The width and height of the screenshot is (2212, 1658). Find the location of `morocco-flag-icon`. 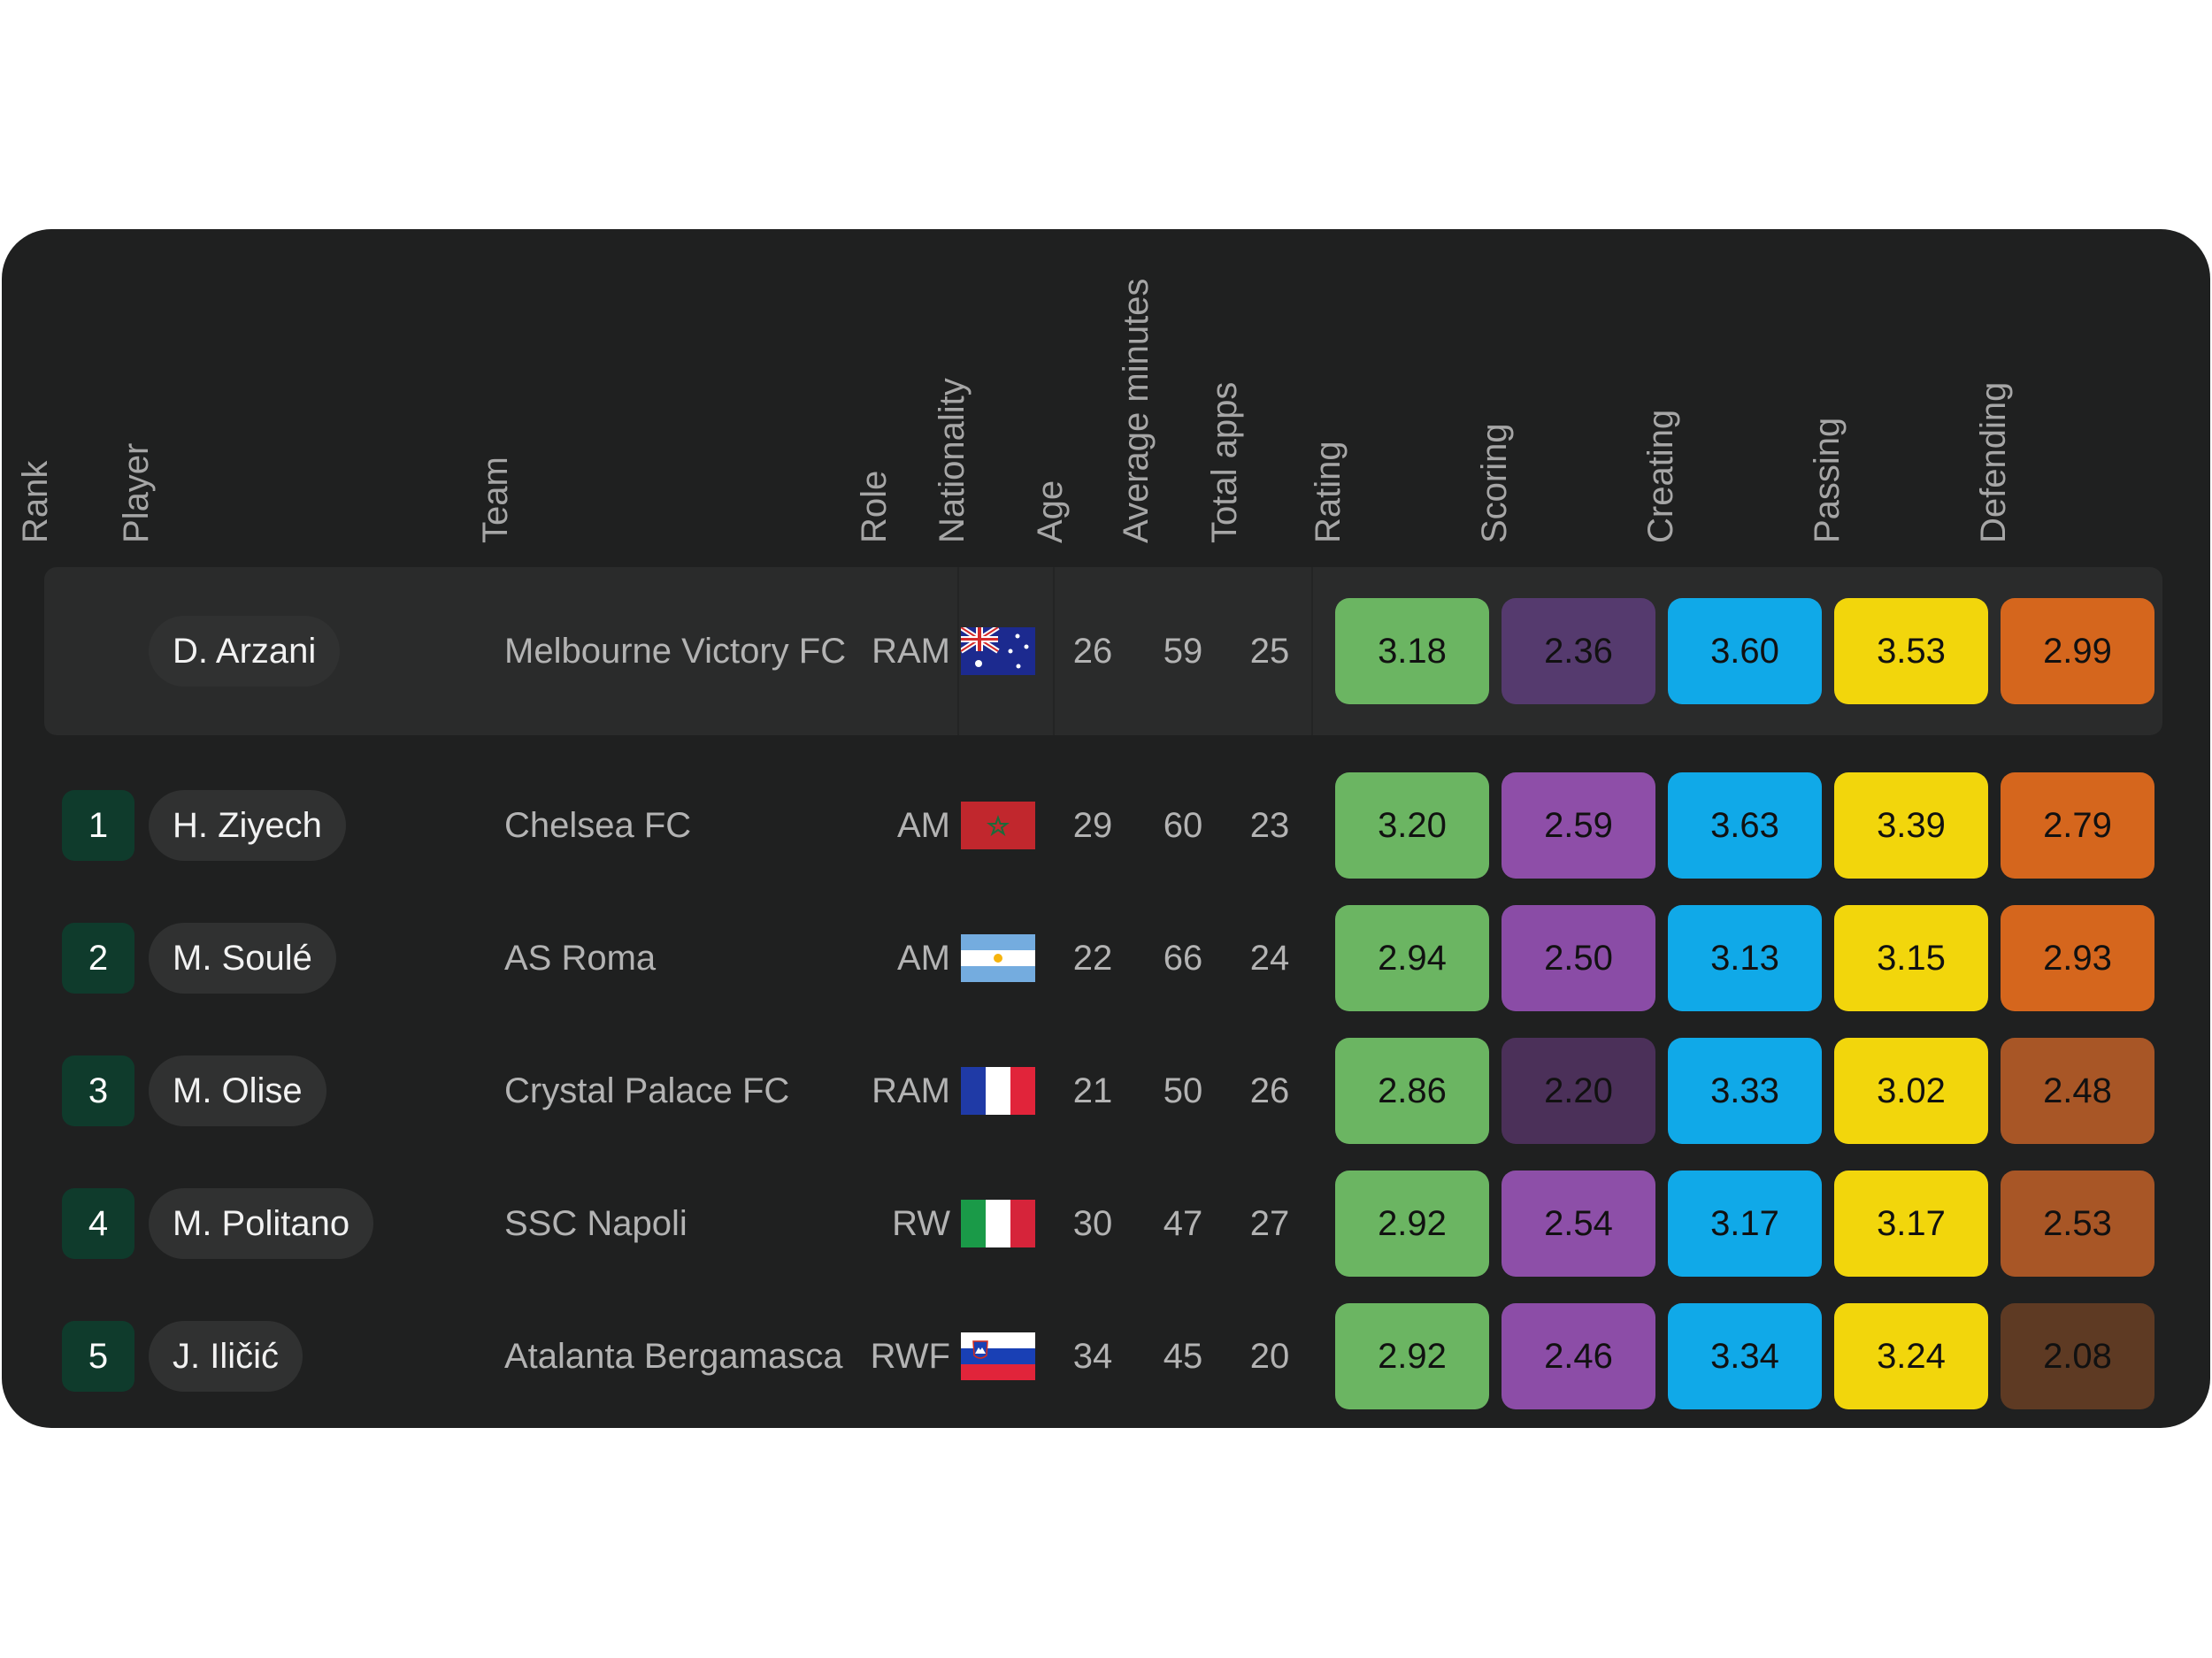

morocco-flag-icon is located at coordinates (998, 826).